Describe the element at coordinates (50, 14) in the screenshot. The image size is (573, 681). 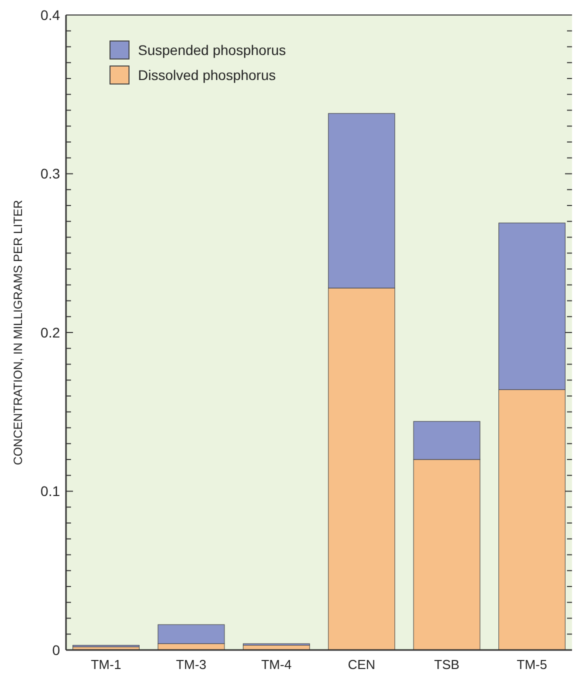
I see `y-tick-label: 0.4` at that location.